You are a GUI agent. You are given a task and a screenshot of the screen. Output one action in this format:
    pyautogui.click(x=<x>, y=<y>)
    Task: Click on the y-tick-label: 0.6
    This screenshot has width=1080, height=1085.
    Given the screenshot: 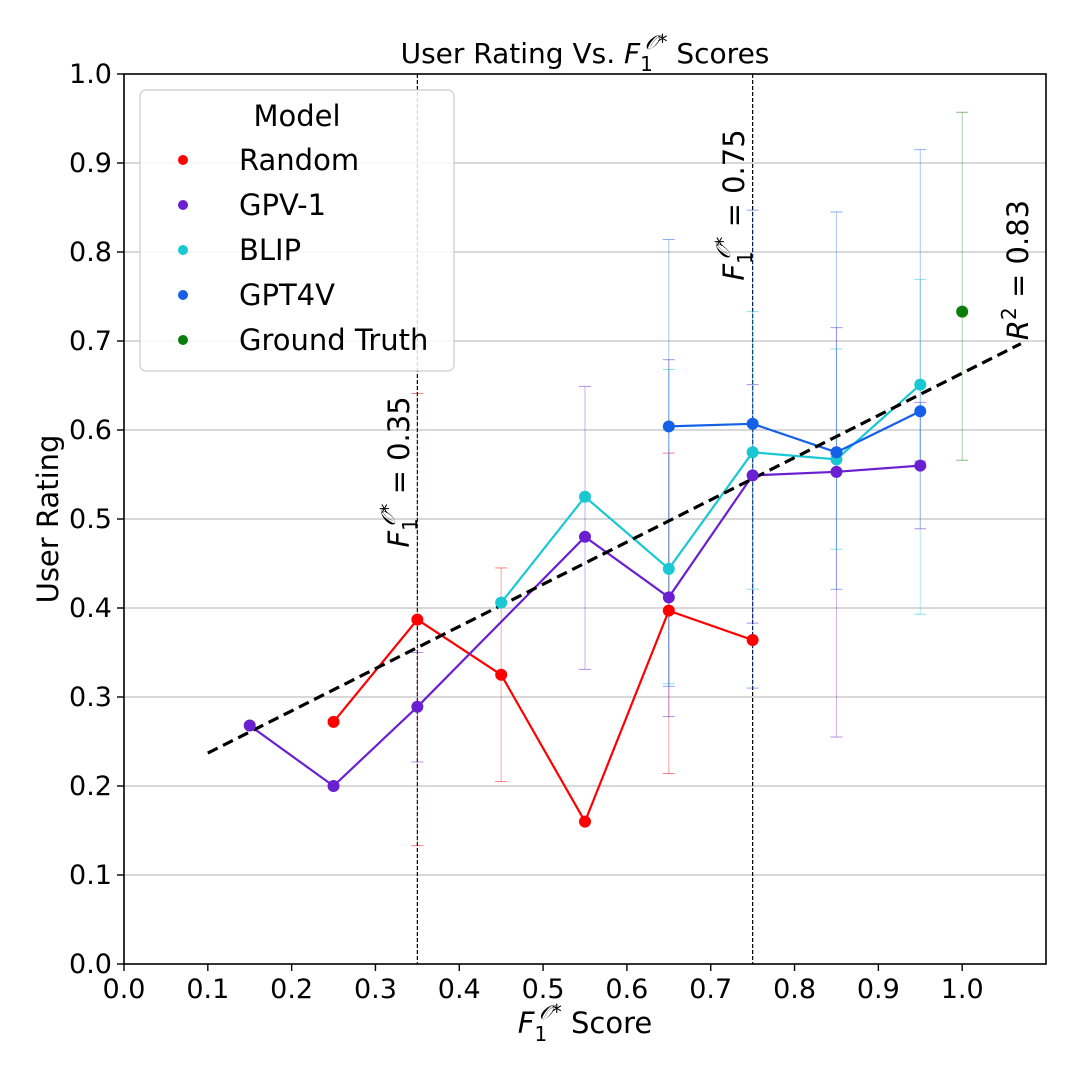 What is the action you would take?
    pyautogui.click(x=90, y=430)
    